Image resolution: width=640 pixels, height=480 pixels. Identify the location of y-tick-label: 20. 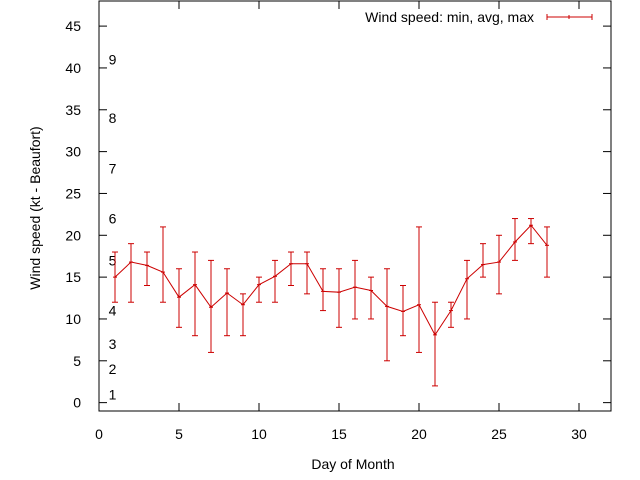
(73, 235).